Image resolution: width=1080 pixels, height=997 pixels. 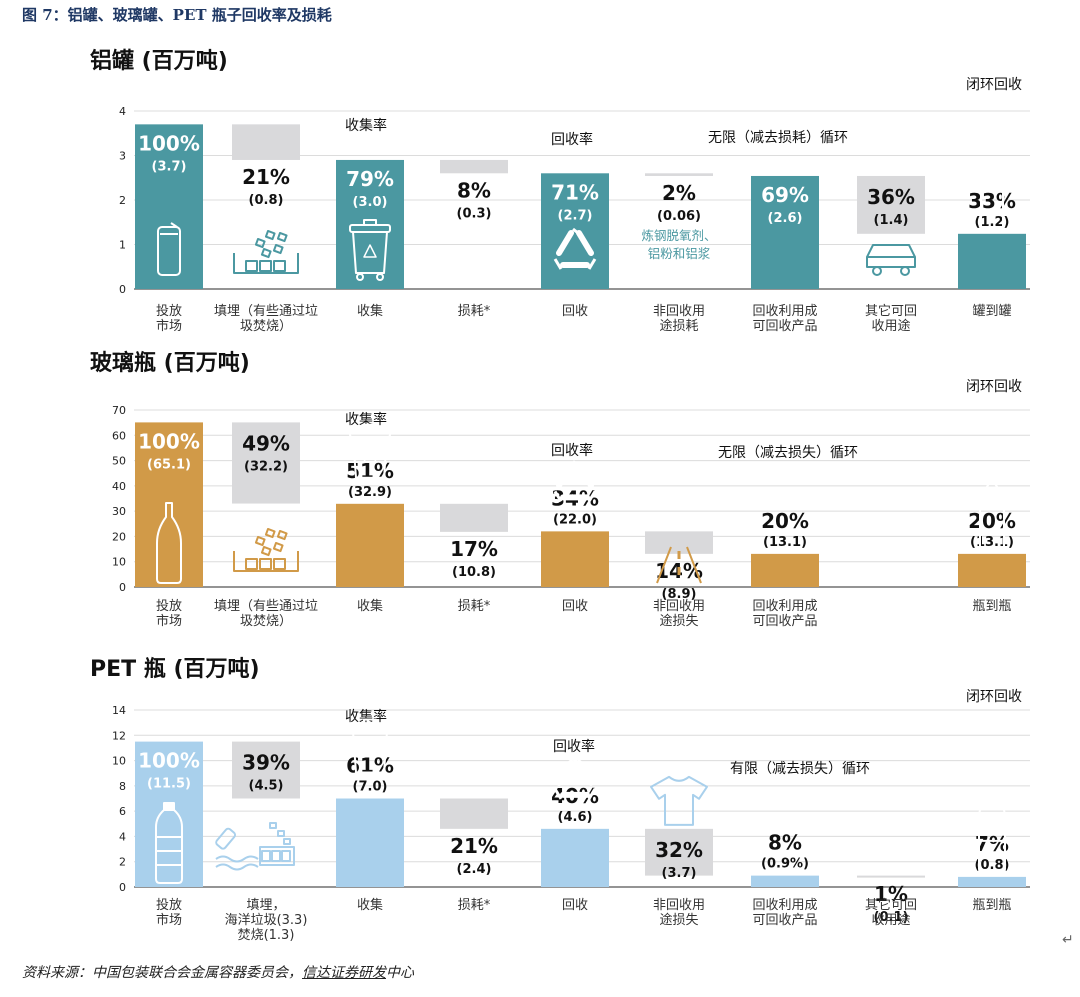 I want to click on category-label-line: 投放, so click(x=169, y=606).